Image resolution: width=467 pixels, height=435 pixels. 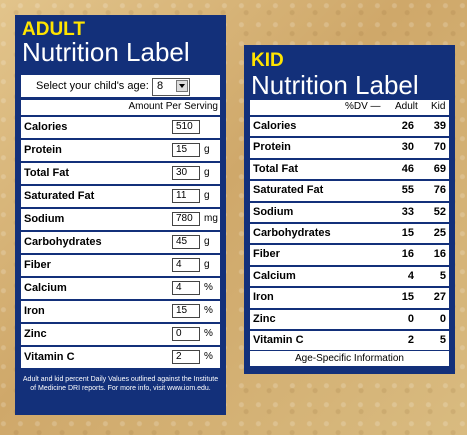 What do you see at coordinates (349, 340) in the screenshot?
I see `table-row: Vitamin C 2 5` at bounding box center [349, 340].